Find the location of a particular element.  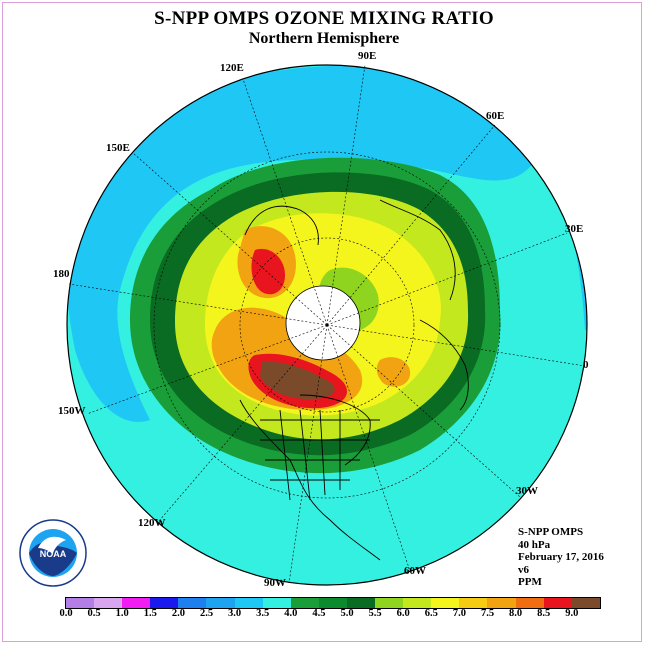

colorbar-tick-label: 4.5 is located at coordinates (319, 613).